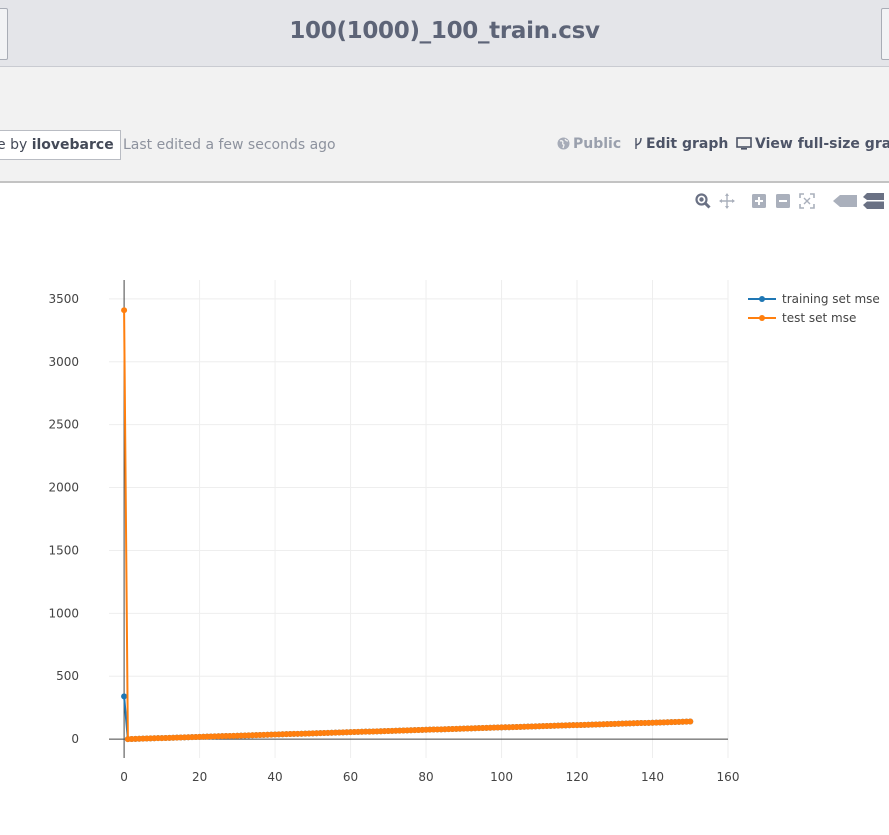 The image size is (889, 835). What do you see at coordinates (652, 777) in the screenshot?
I see `x-tick-label: 140` at bounding box center [652, 777].